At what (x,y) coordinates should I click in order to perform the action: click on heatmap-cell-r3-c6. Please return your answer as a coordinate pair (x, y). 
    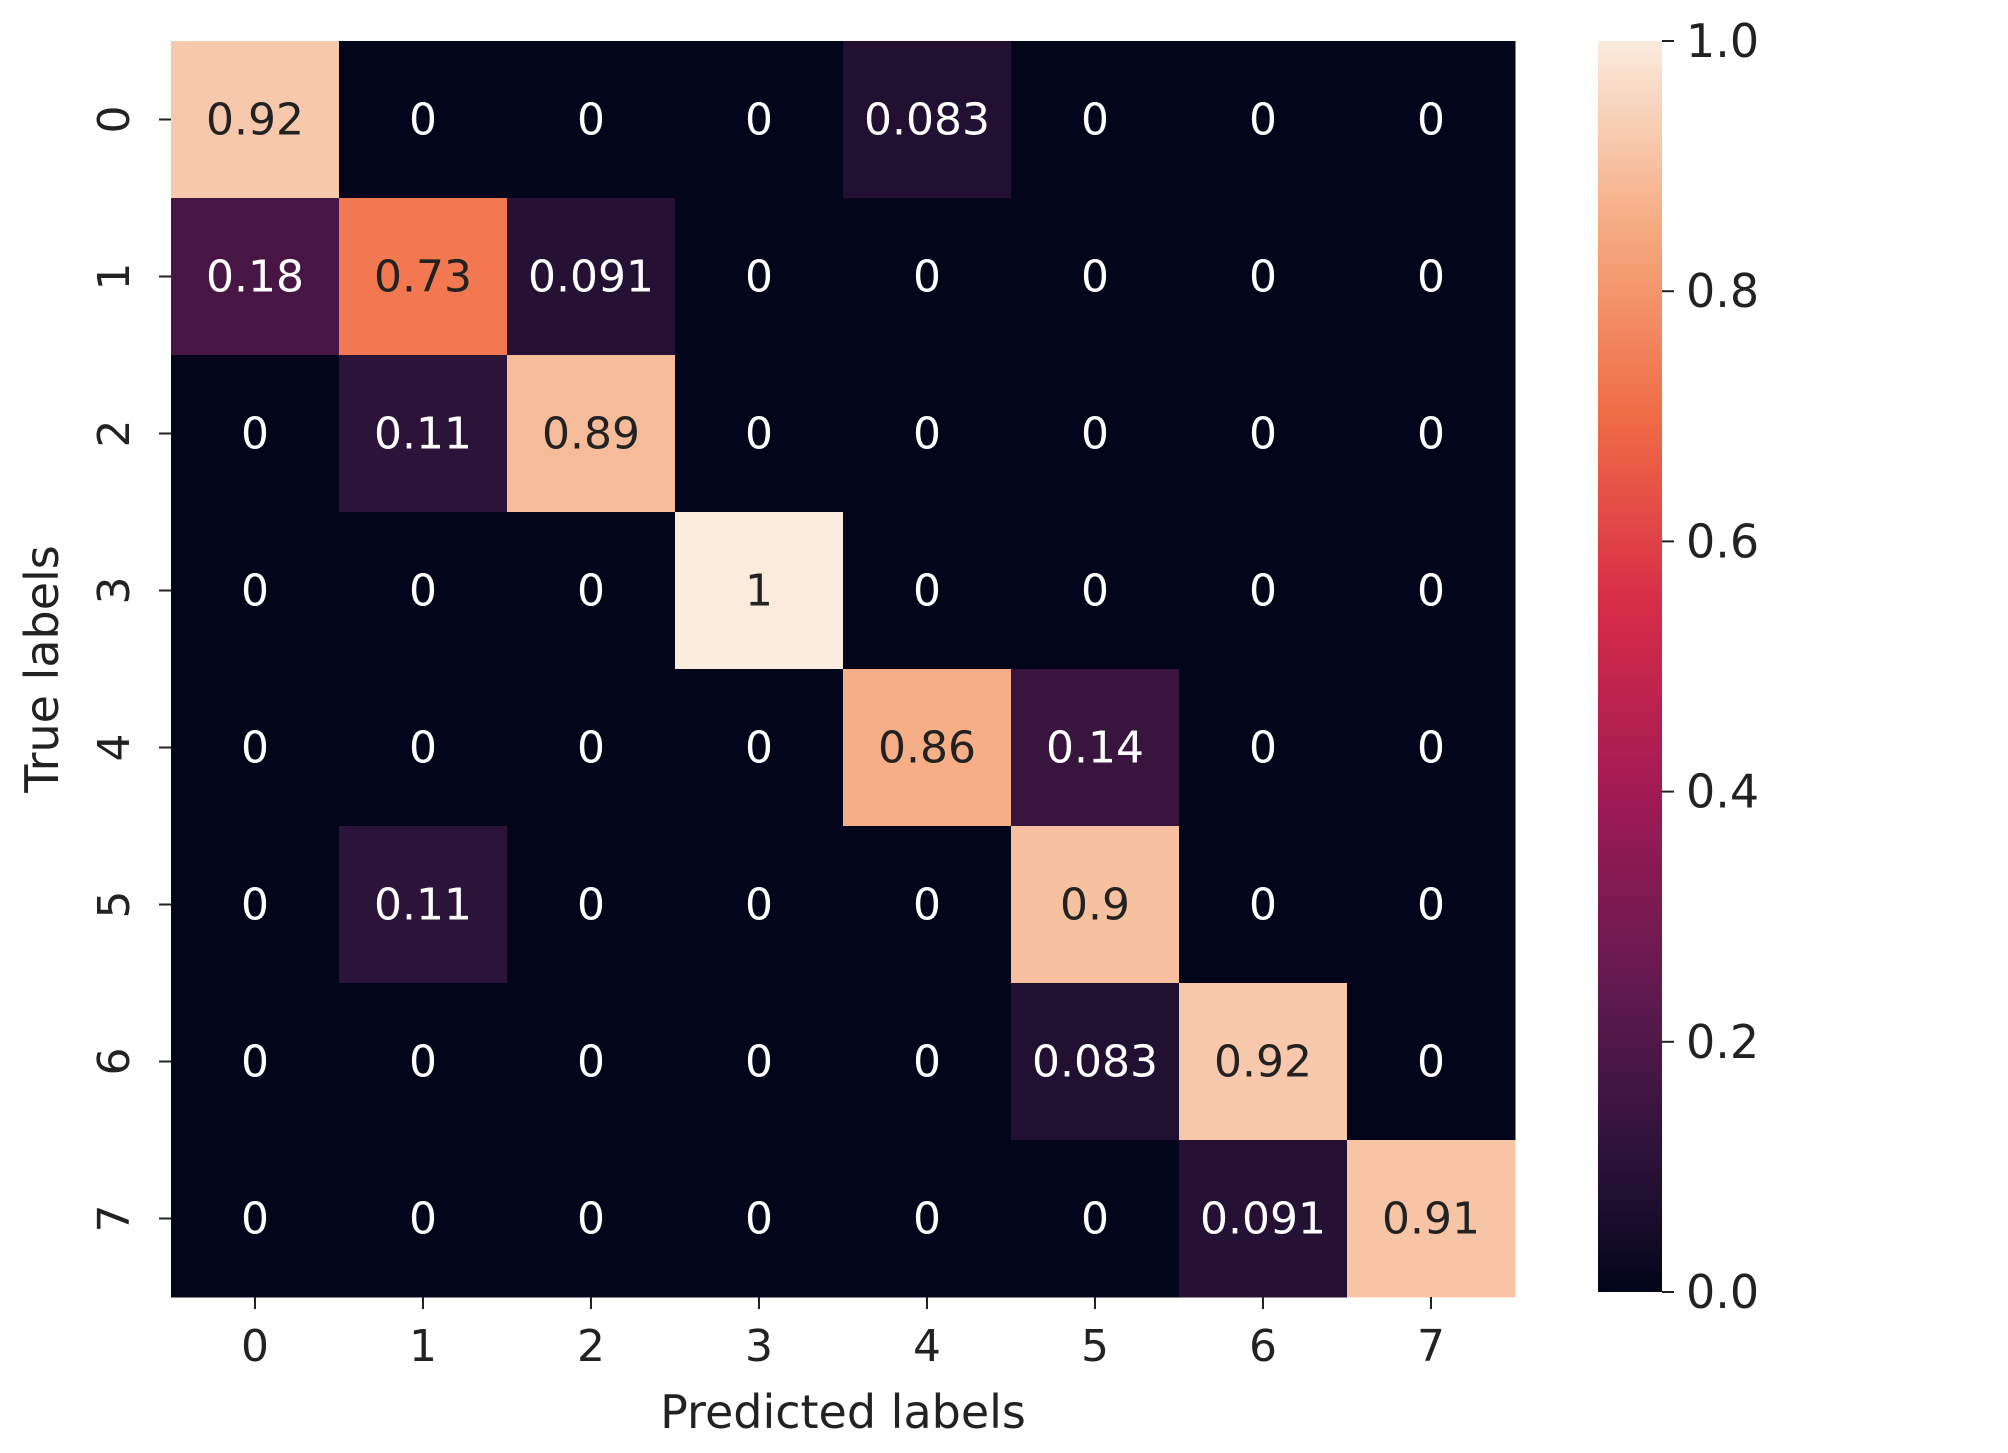
    Looking at the image, I should click on (1263, 591).